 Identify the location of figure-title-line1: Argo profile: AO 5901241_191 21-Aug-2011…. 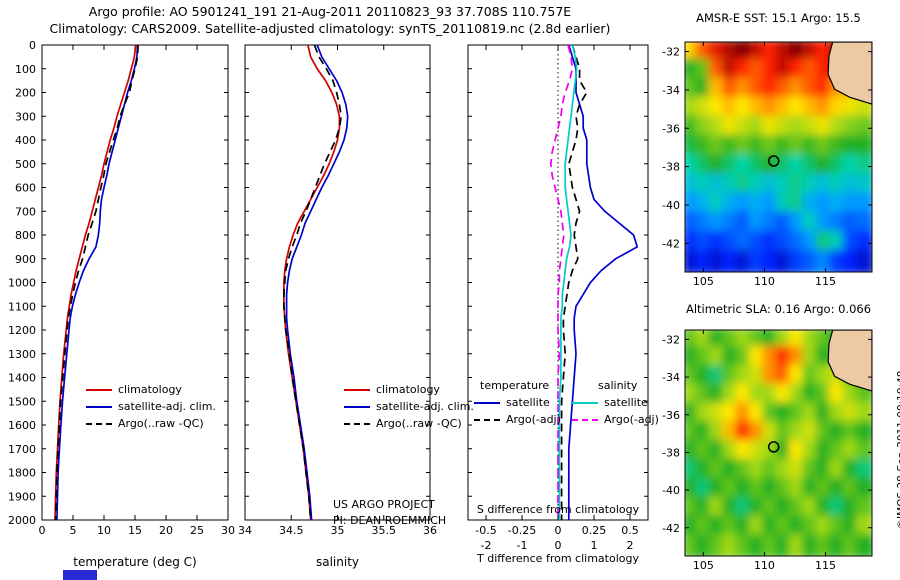
(330, 11).